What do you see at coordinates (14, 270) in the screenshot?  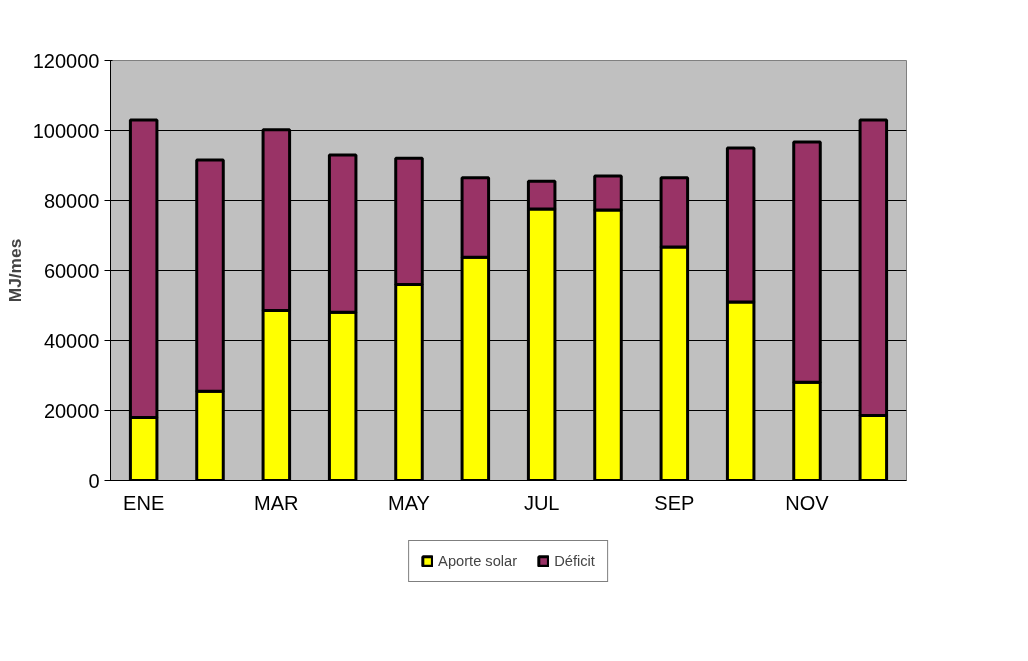 I see `y-axis-title: MJ/mes` at bounding box center [14, 270].